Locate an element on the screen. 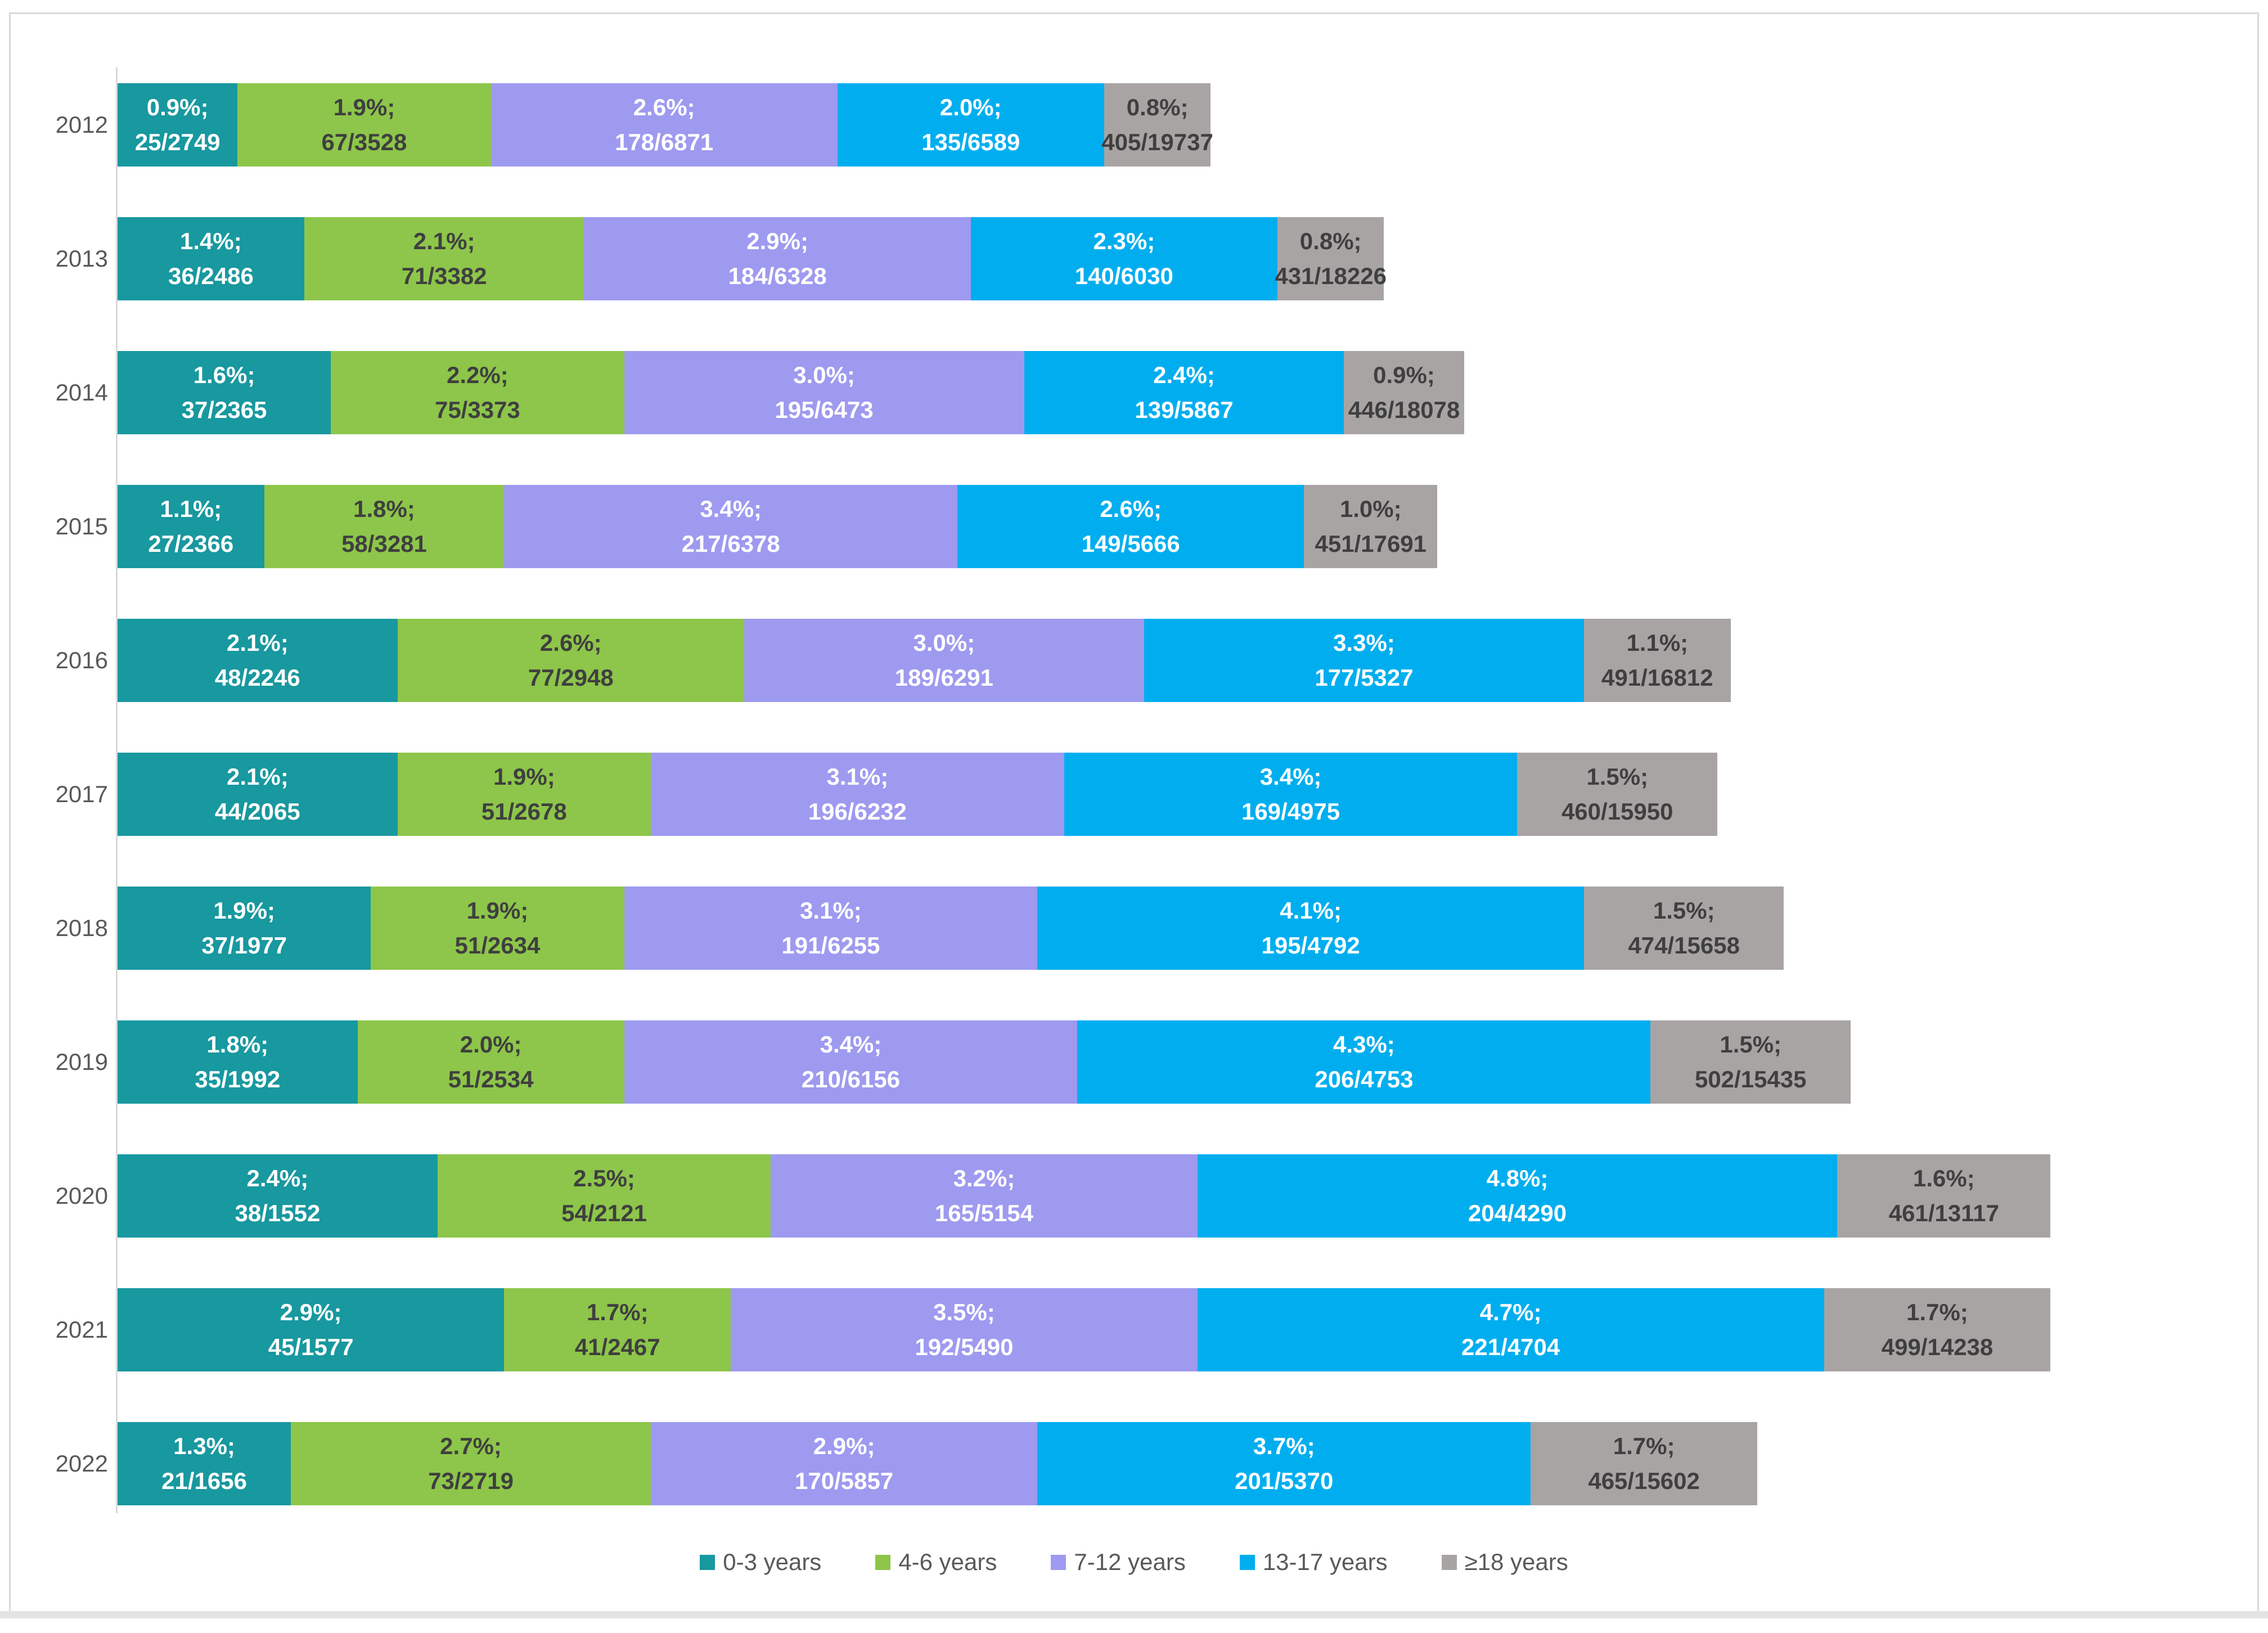 The image size is (2268, 1633). segment-0-3-years: 1.8%; 35/1992 is located at coordinates (238, 1062).